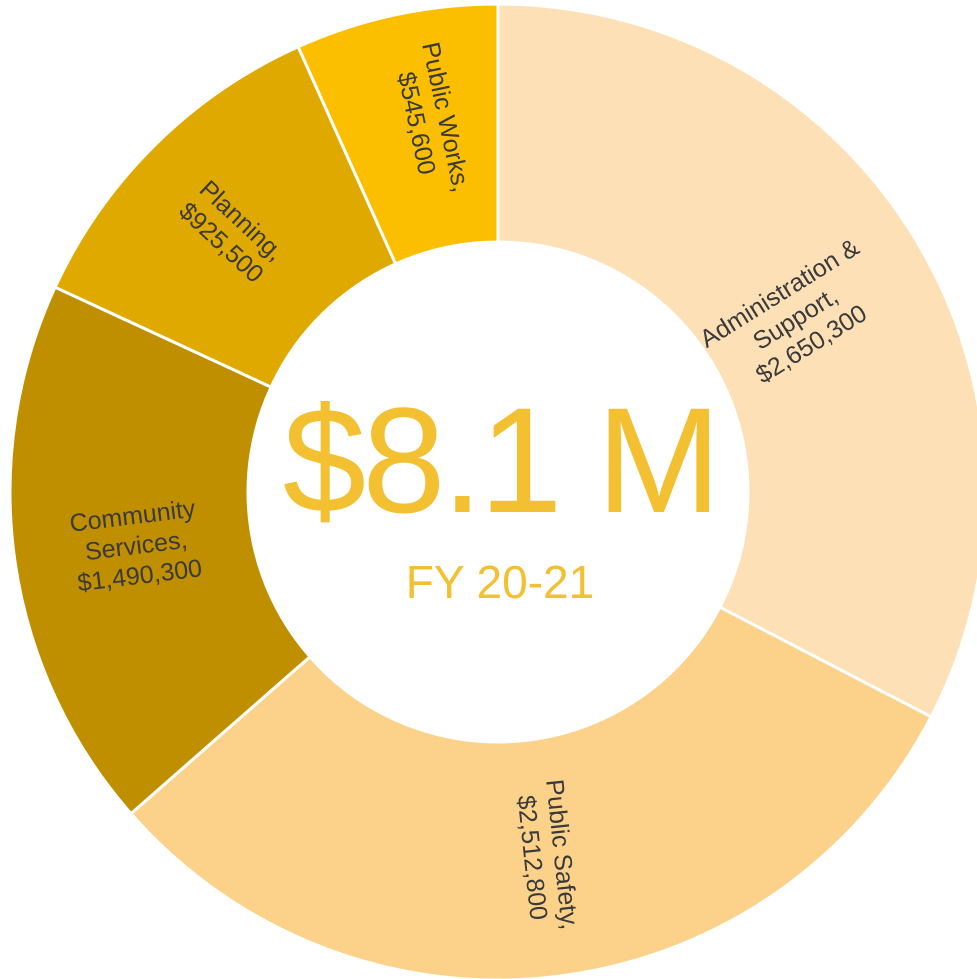  Describe the element at coordinates (136, 546) in the screenshot. I see `slice-label-2: CommunityServices,$1,490,300` at that location.